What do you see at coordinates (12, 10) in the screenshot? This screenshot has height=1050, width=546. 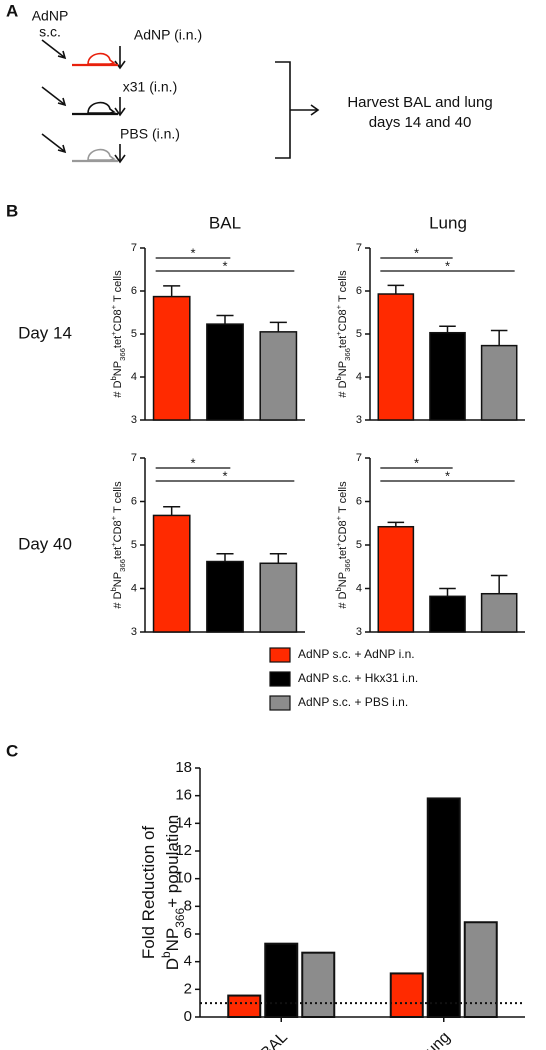 I see `panel-label: A` at bounding box center [12, 10].